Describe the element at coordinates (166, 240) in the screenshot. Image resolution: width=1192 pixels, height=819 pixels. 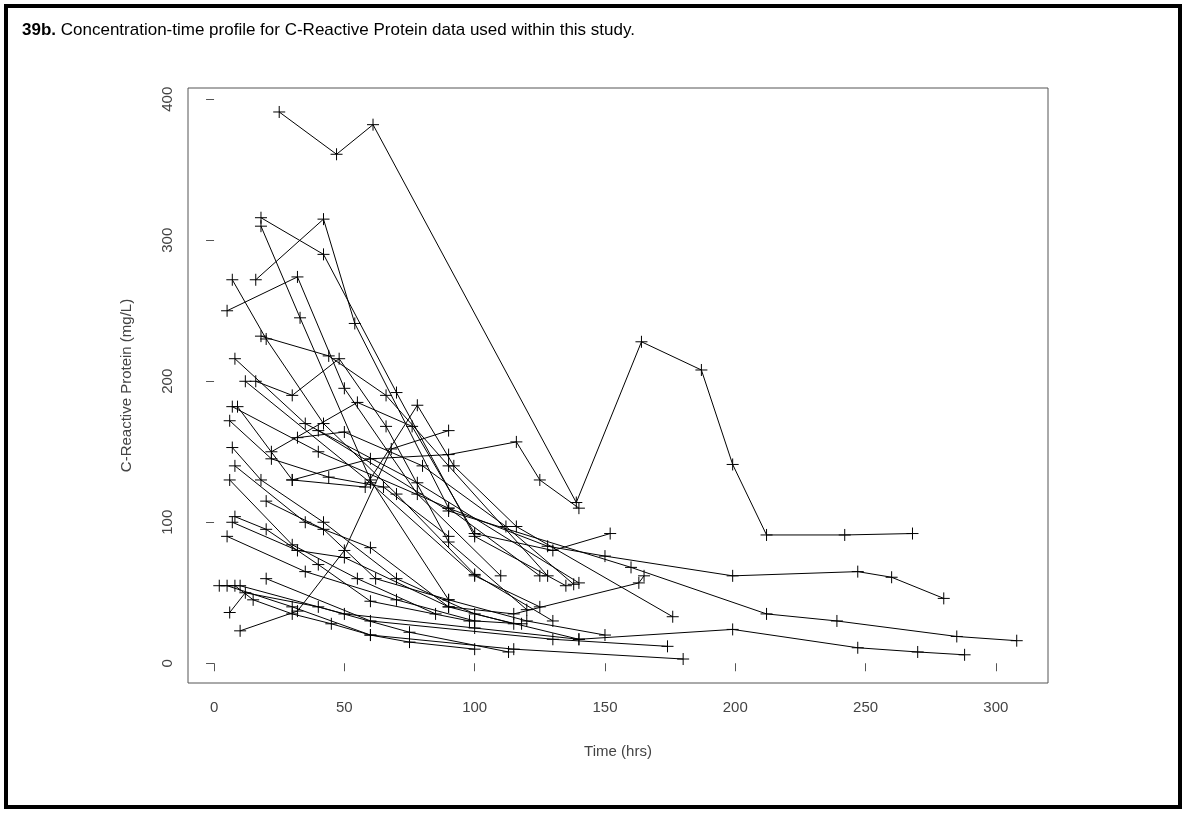
I see `y-tick-label: 300` at that location.